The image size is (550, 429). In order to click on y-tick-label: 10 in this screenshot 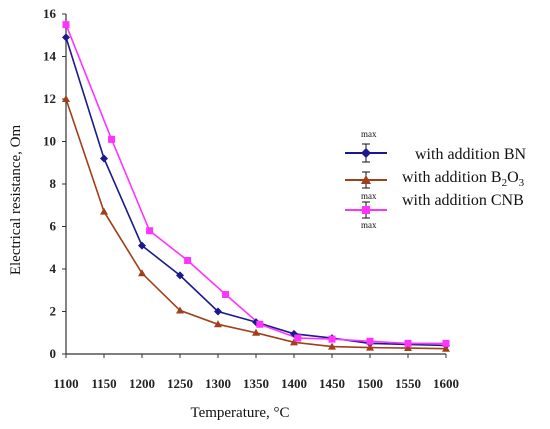, I will do `click(49, 141)`.